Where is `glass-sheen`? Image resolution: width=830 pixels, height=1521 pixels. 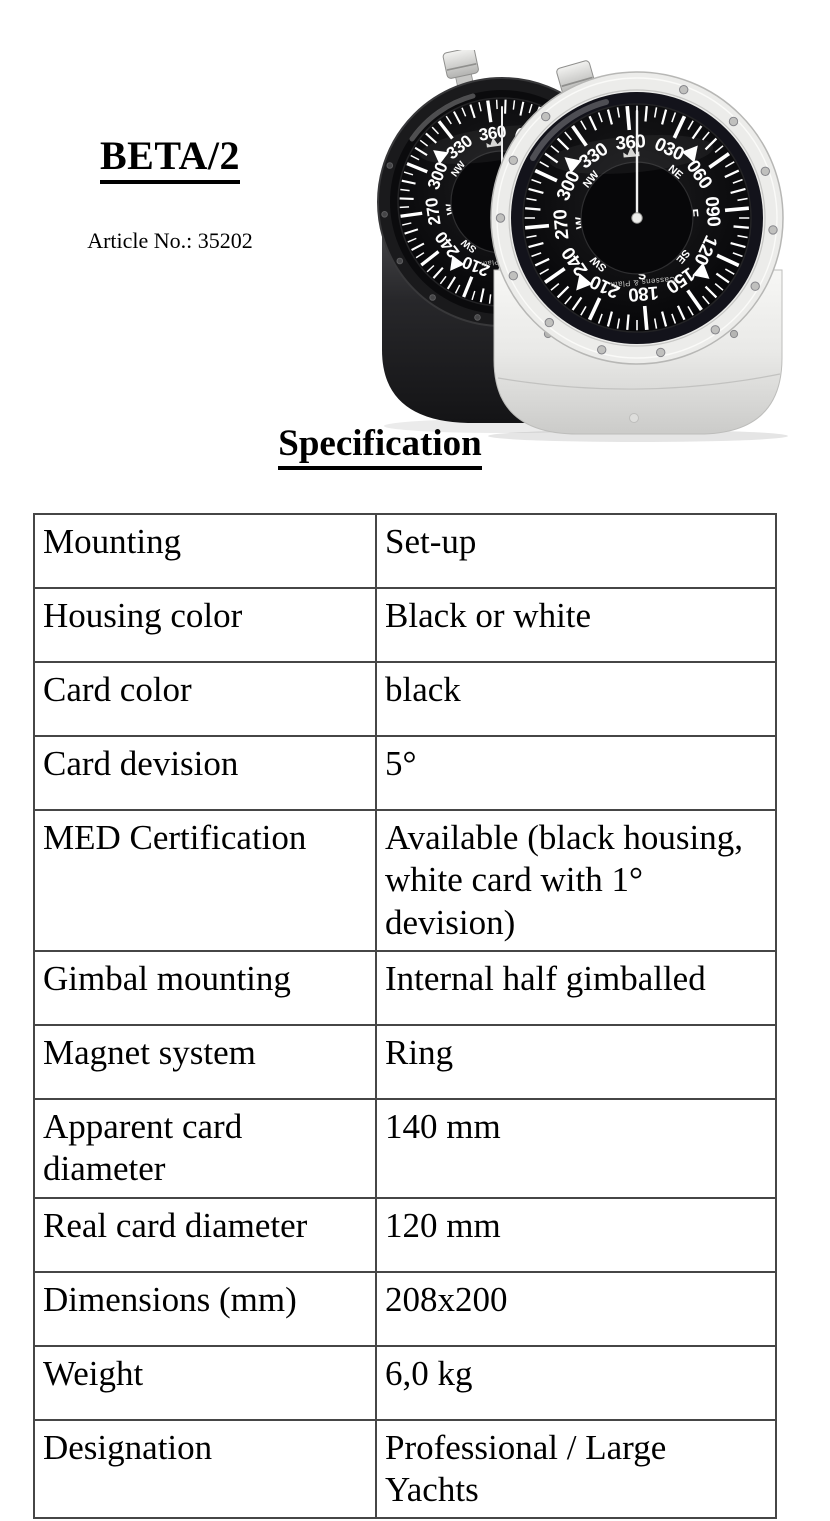
glass-sheen is located at coordinates (631, 154).